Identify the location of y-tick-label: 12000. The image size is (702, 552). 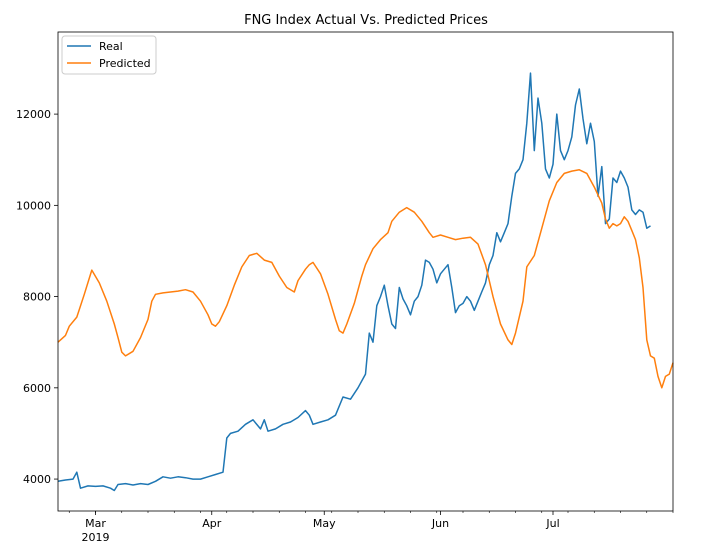
(33, 114).